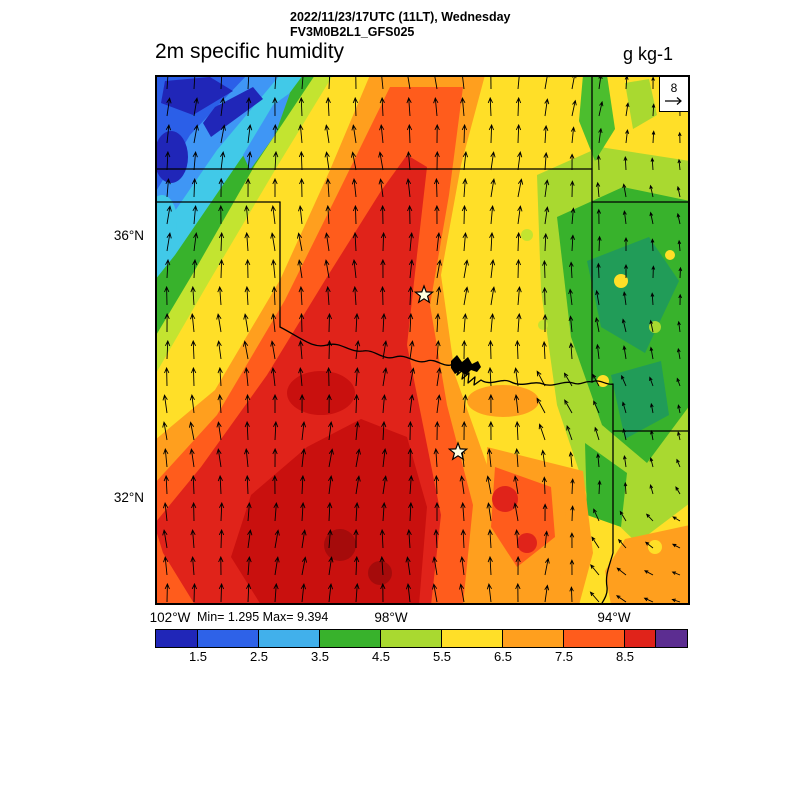  Describe the element at coordinates (441, 372) in the screenshot. I see `city-star-markers` at that location.